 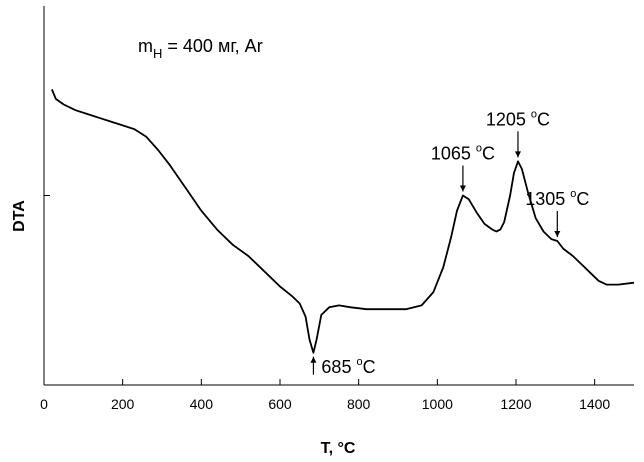 What do you see at coordinates (515, 404) in the screenshot?
I see `x-tick-label: 1200` at bounding box center [515, 404].